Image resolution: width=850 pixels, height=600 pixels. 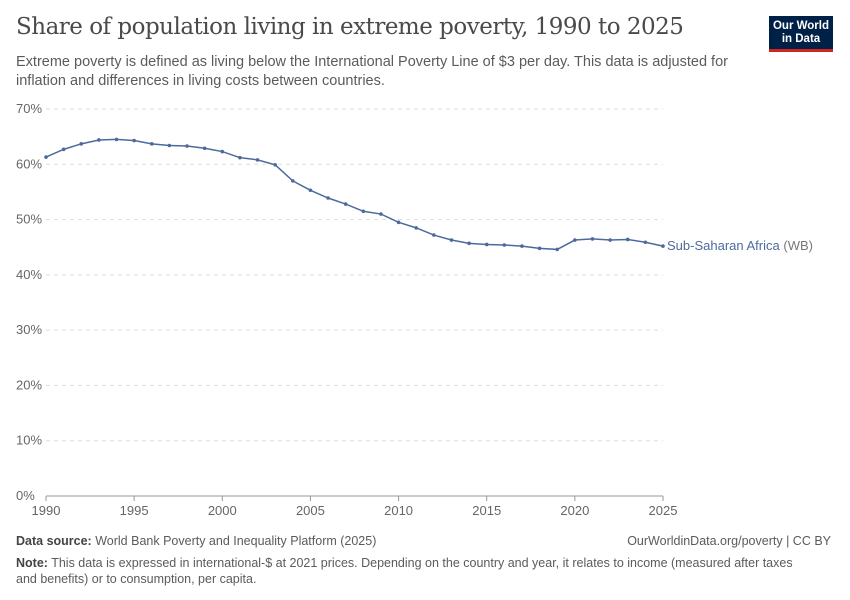 What do you see at coordinates (134, 510) in the screenshot?
I see `x-tick-label: 1995` at bounding box center [134, 510].